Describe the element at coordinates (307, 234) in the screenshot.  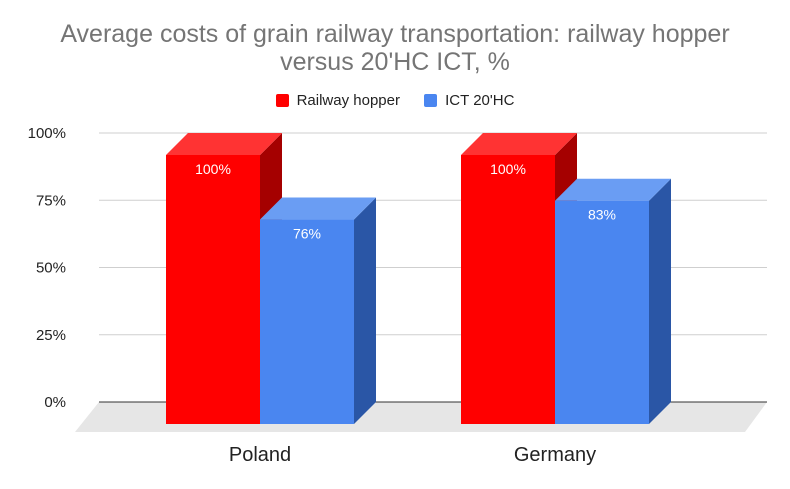
I see `data-label: 76%` at that location.